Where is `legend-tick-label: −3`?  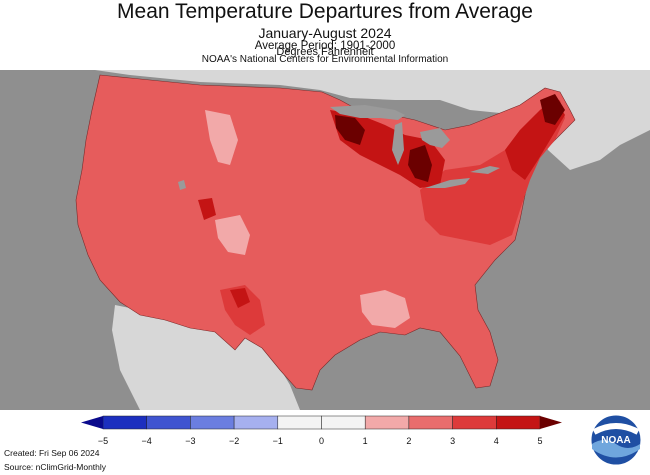
legend-tick-label: −3 is located at coordinates (190, 441).